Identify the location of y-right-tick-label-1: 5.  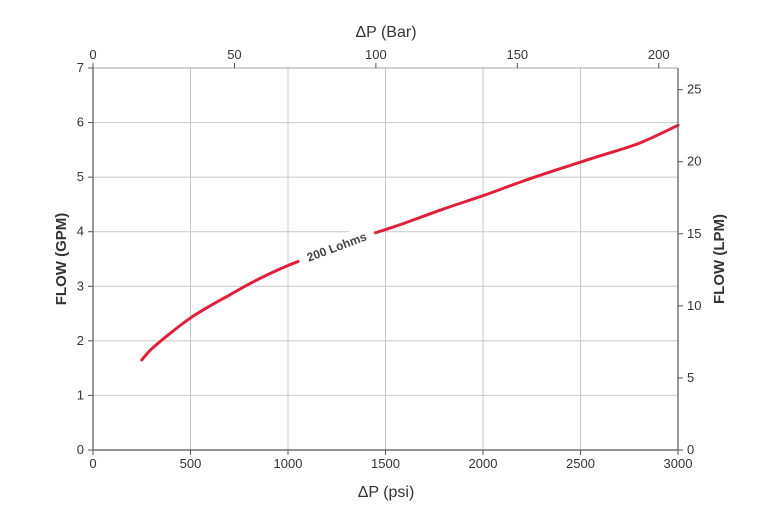
(690, 377).